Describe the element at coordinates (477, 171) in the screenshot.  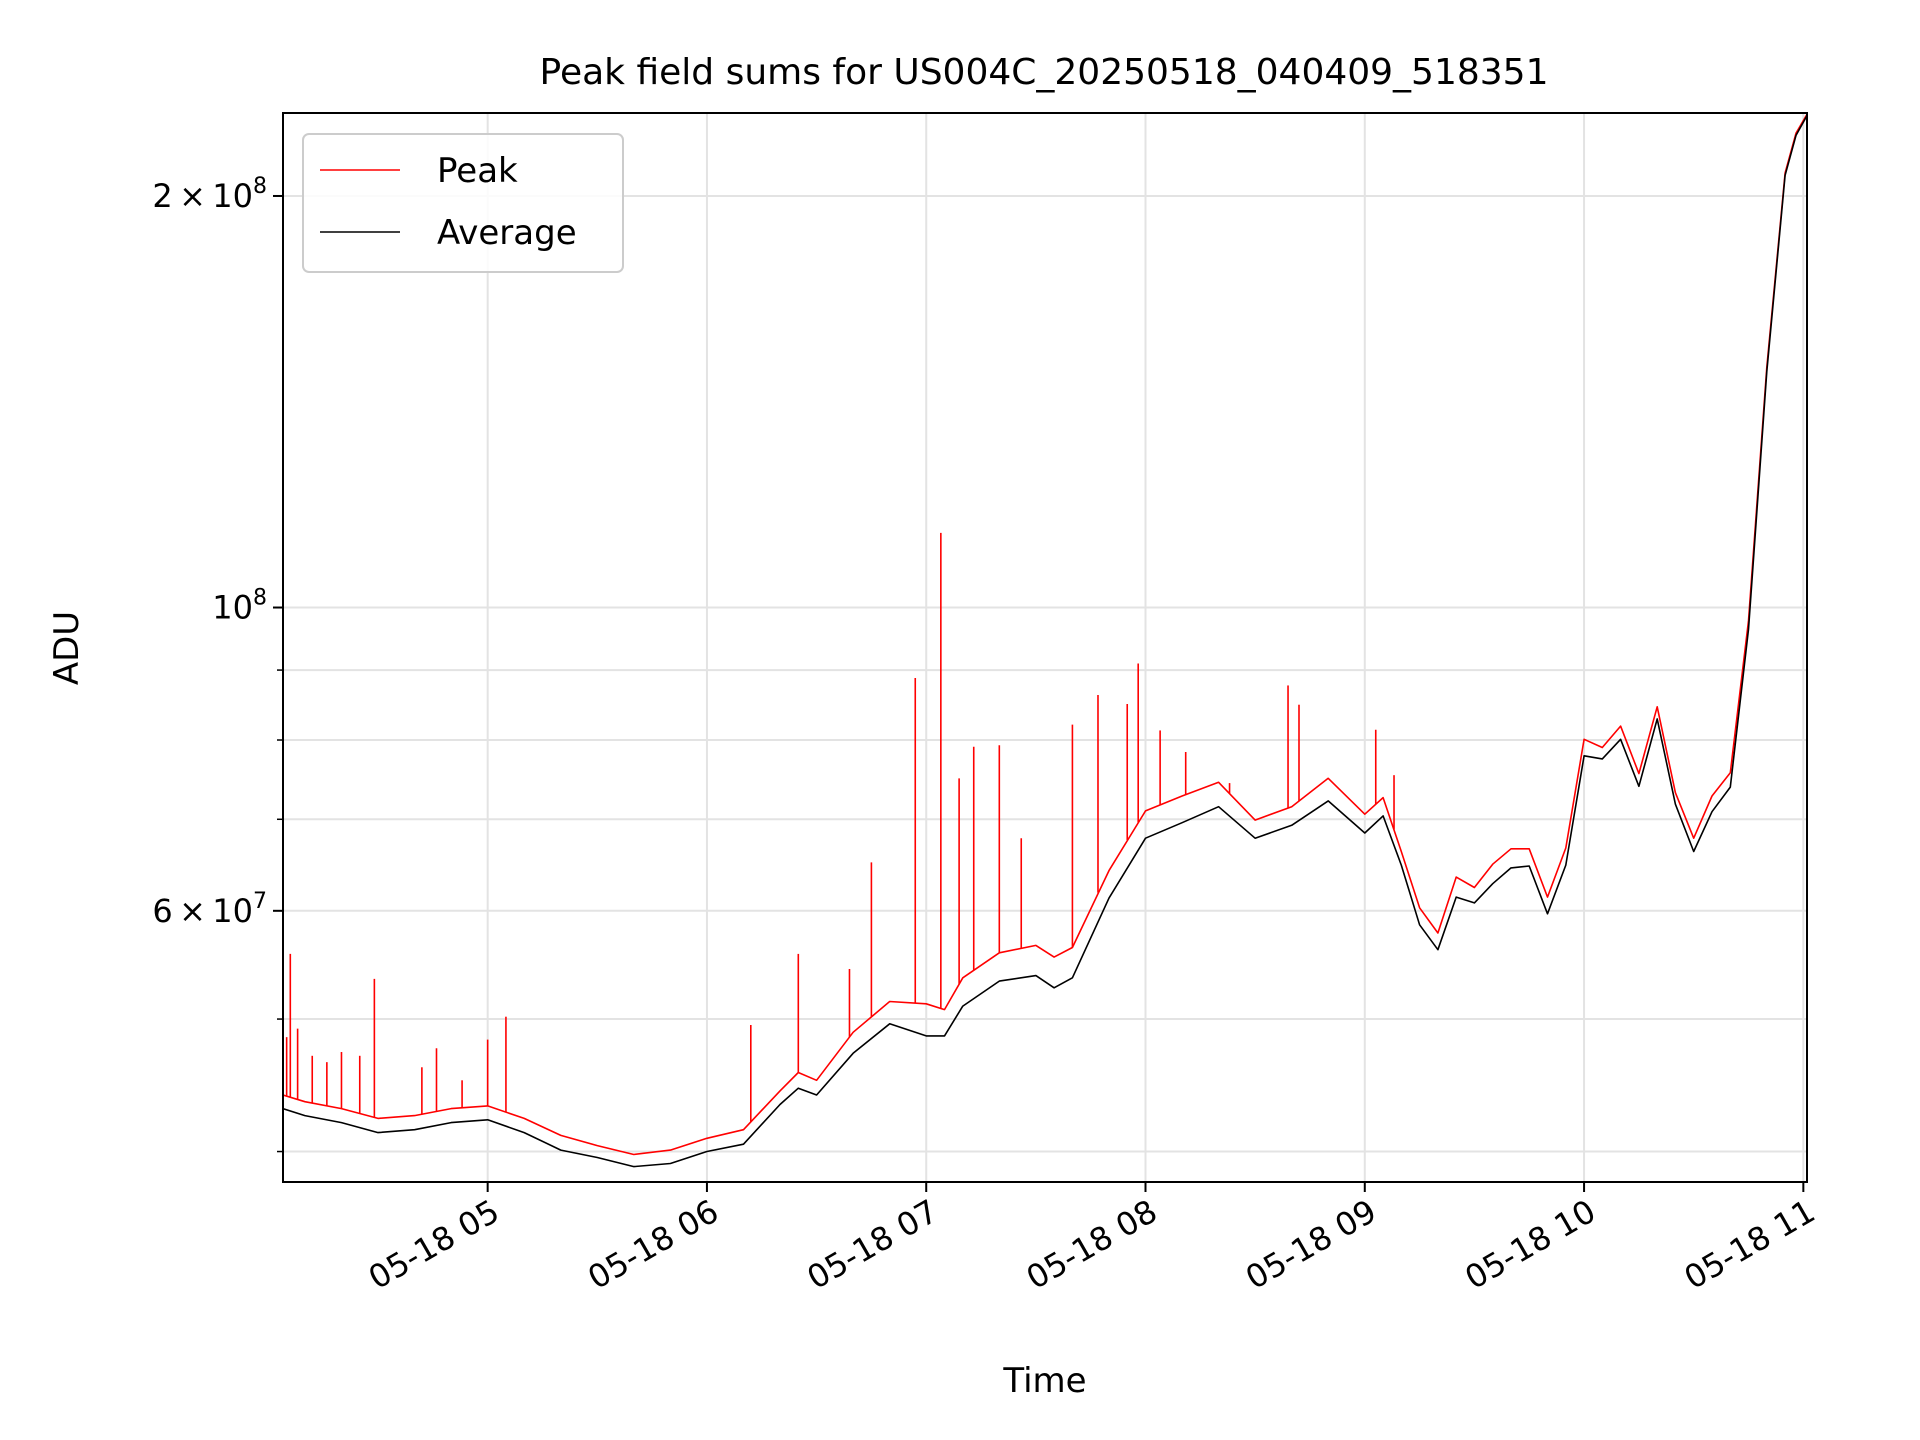
I see `legend-peak-label: Peak` at that location.